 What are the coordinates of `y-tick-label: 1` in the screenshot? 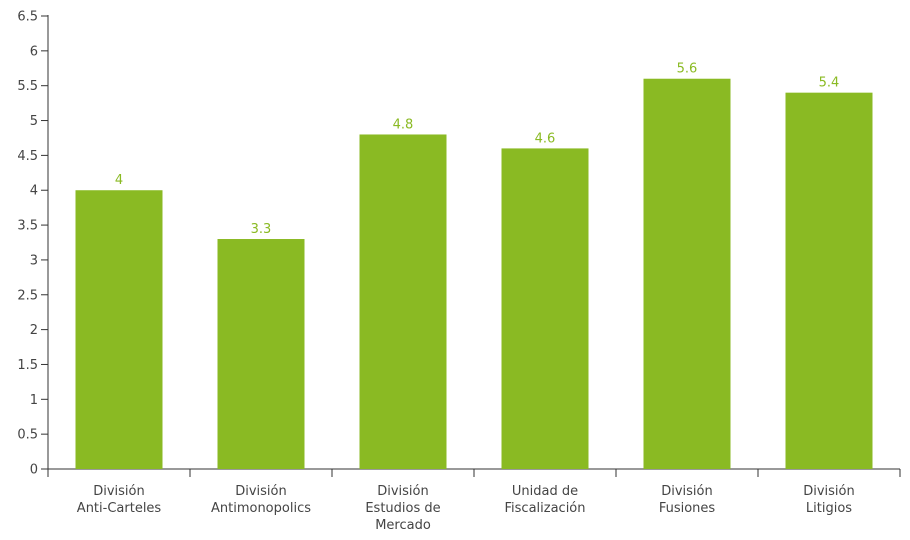 It's located at (34, 400).